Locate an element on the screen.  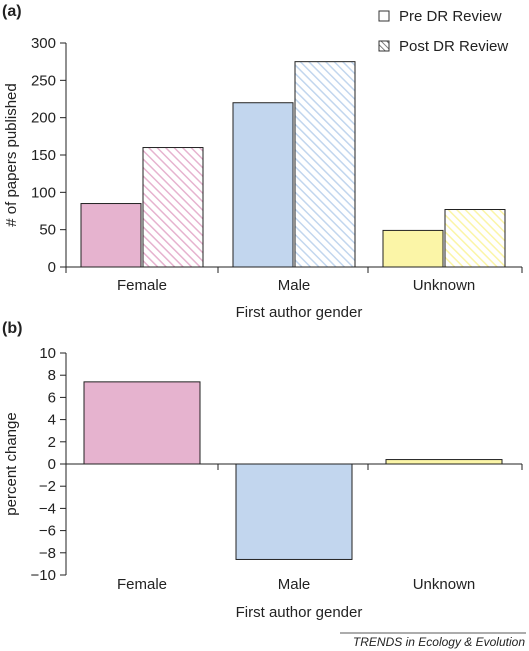
bar-unknown-change is located at coordinates (444, 462).